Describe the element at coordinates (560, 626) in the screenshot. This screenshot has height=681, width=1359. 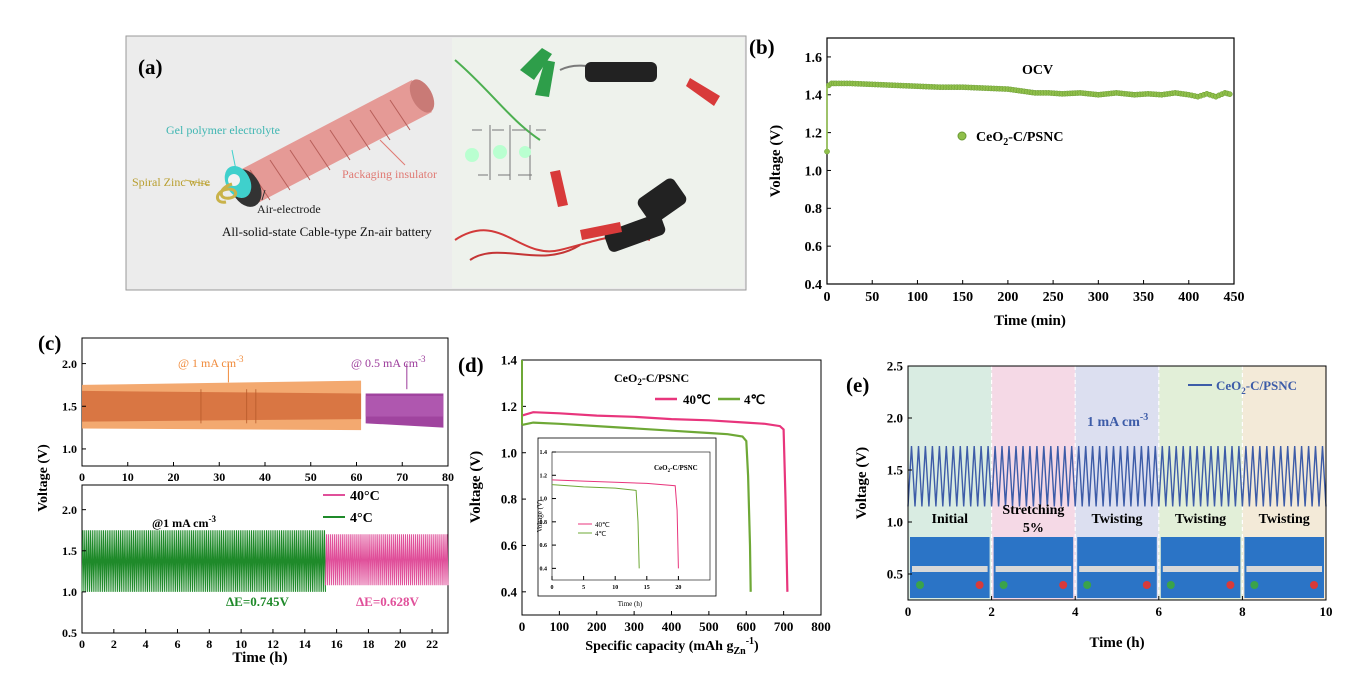
I see `plot-d-xtick-label: 100` at that location.